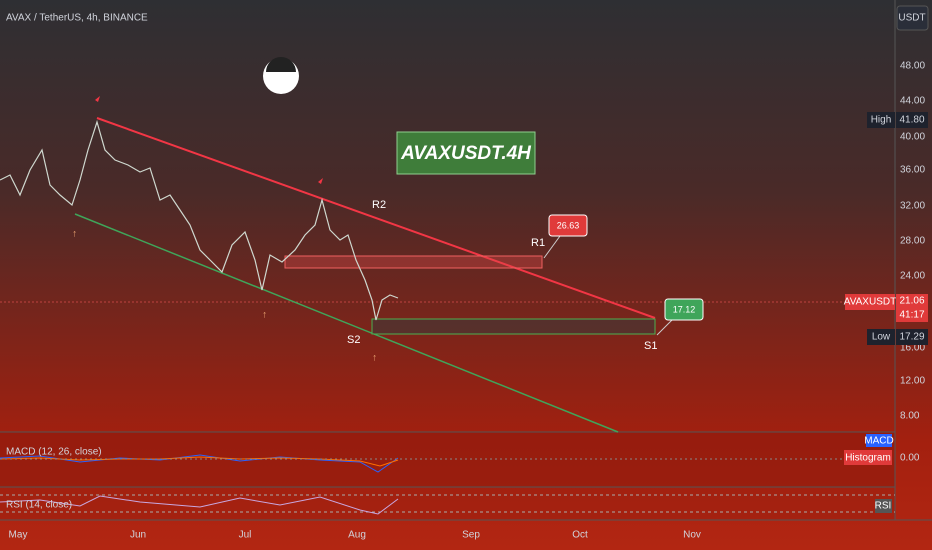  I want to click on high-tag, so click(881, 120).